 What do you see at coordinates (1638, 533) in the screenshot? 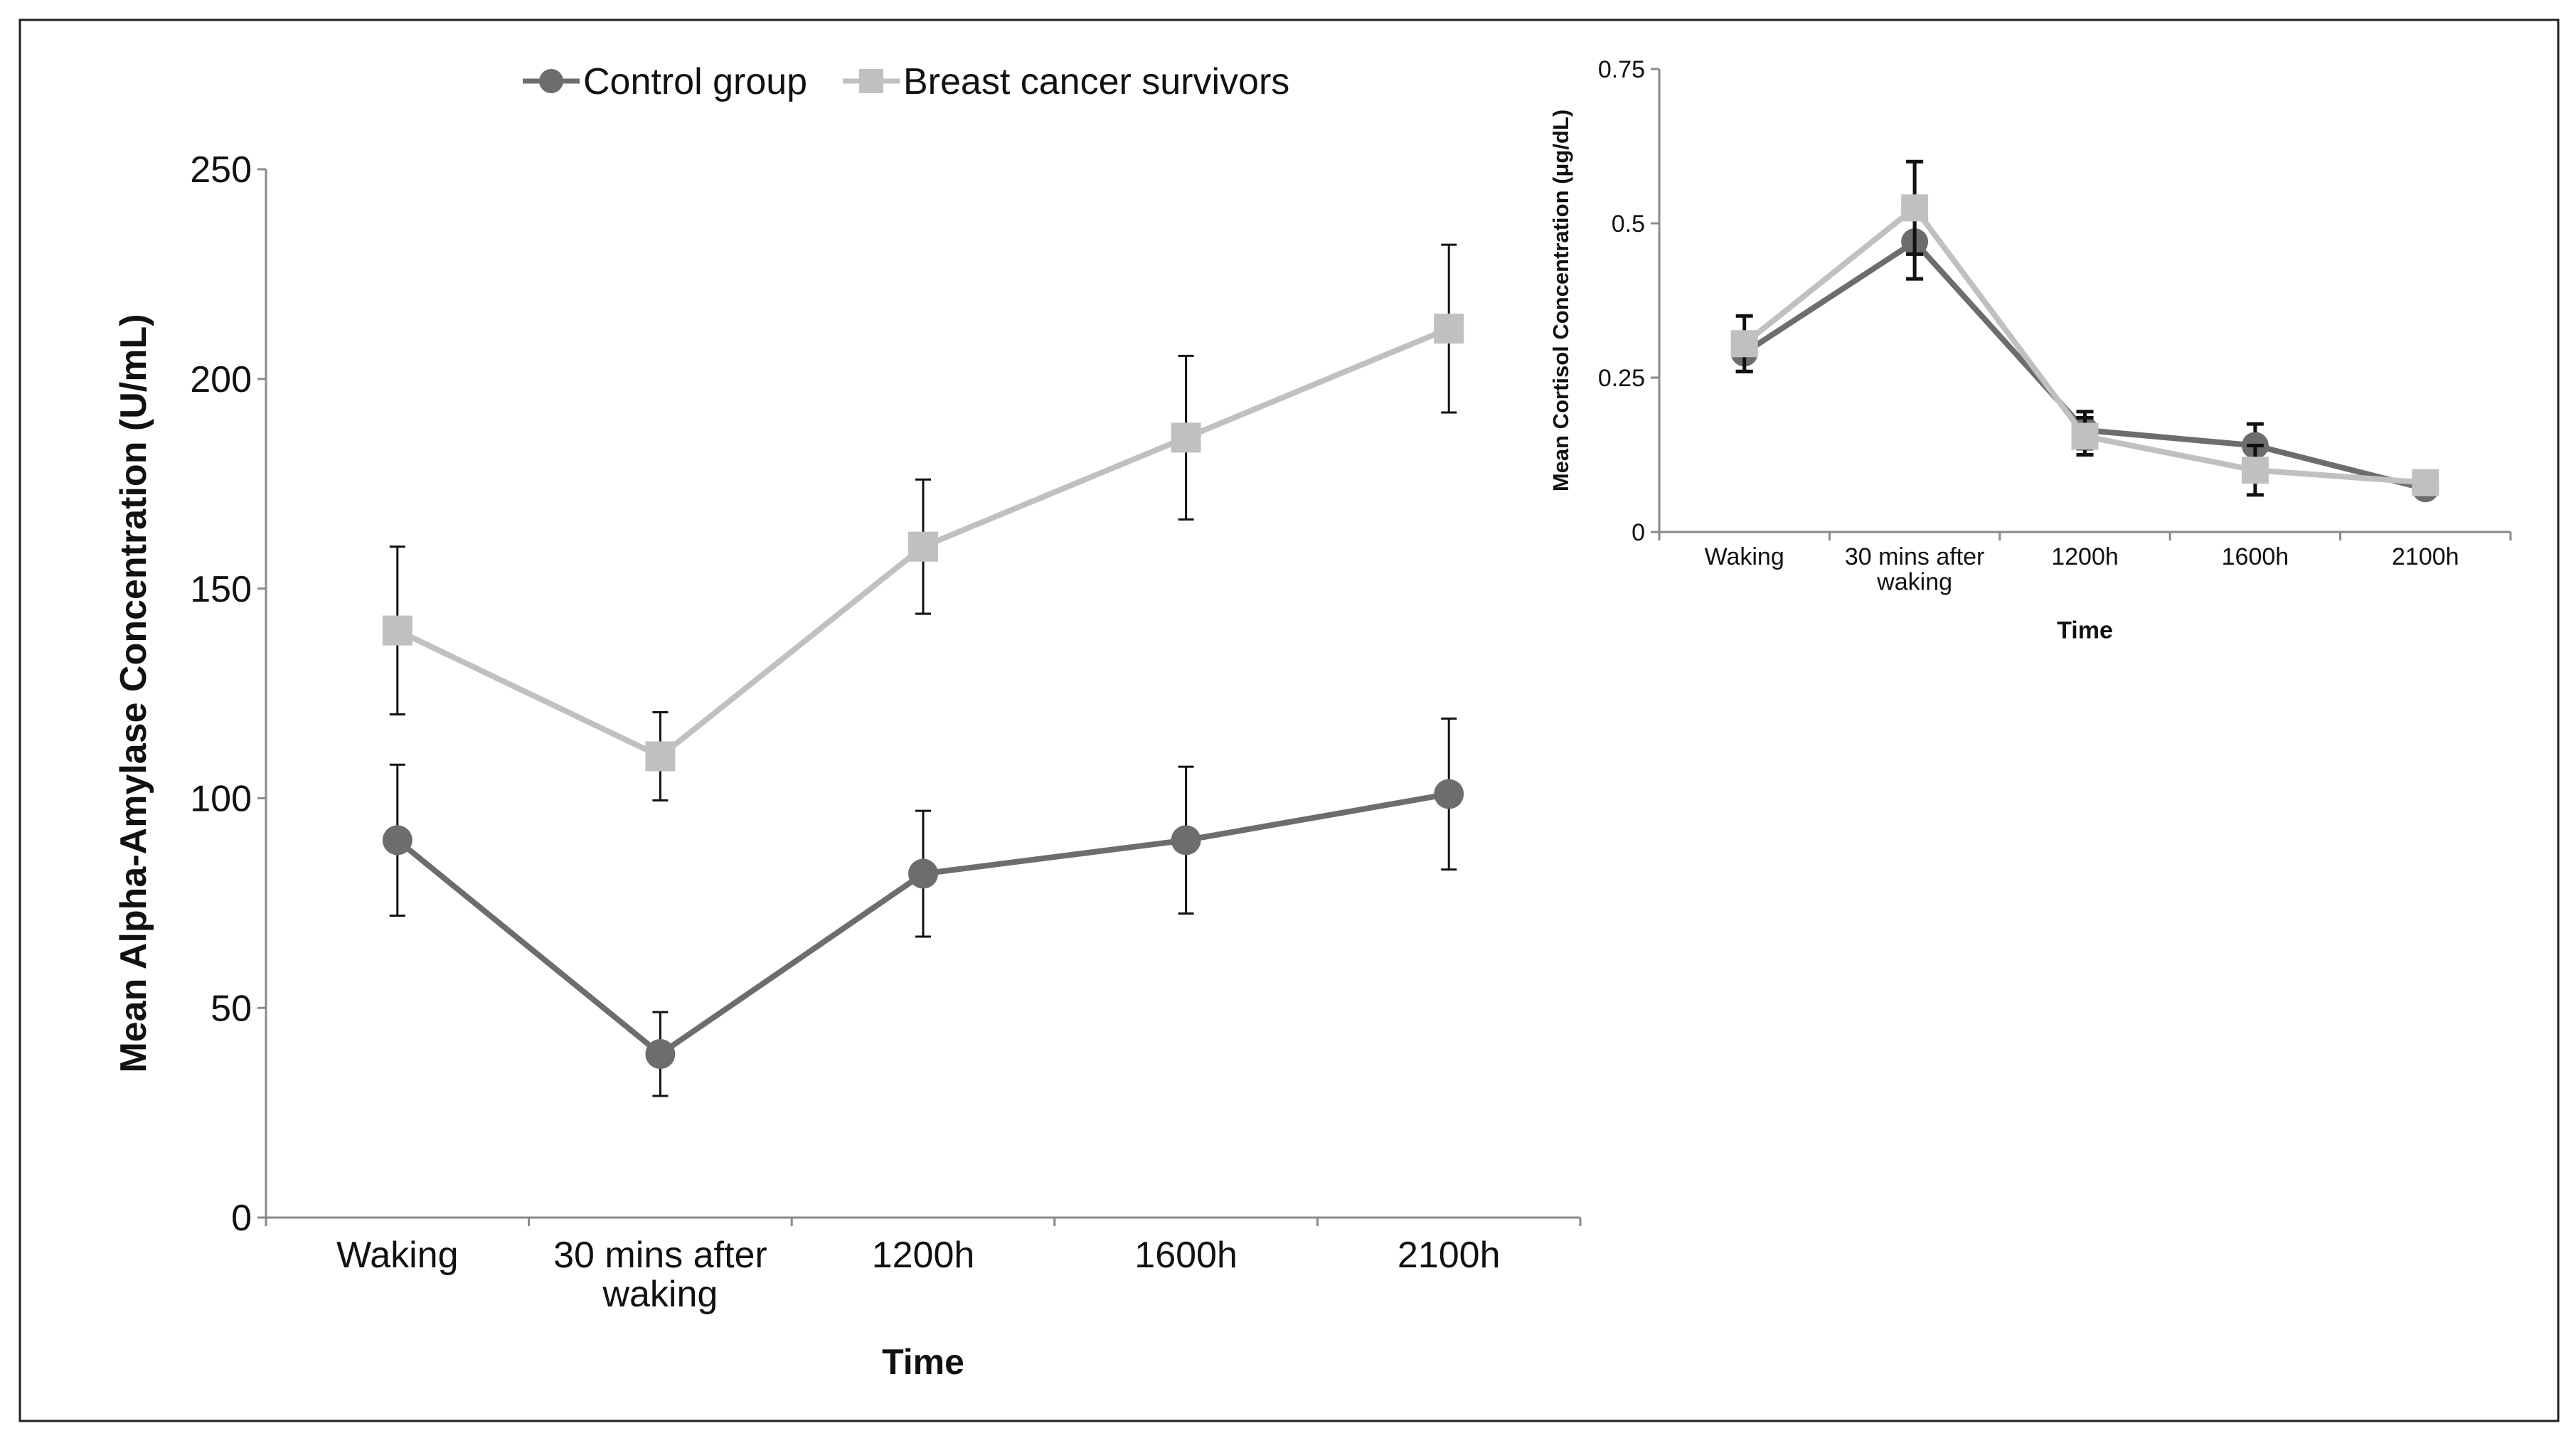
I see `cortisol-y-tick-label: 0` at bounding box center [1638, 533].